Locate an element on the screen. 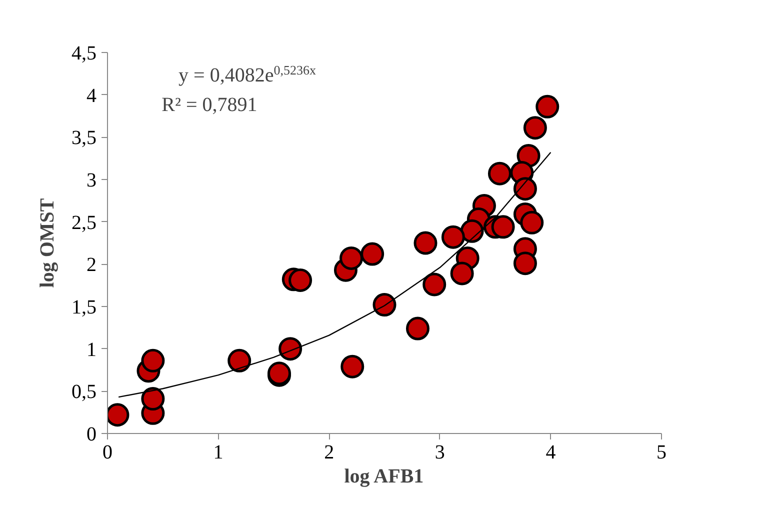  x-tick-label: 4 is located at coordinates (551, 453).